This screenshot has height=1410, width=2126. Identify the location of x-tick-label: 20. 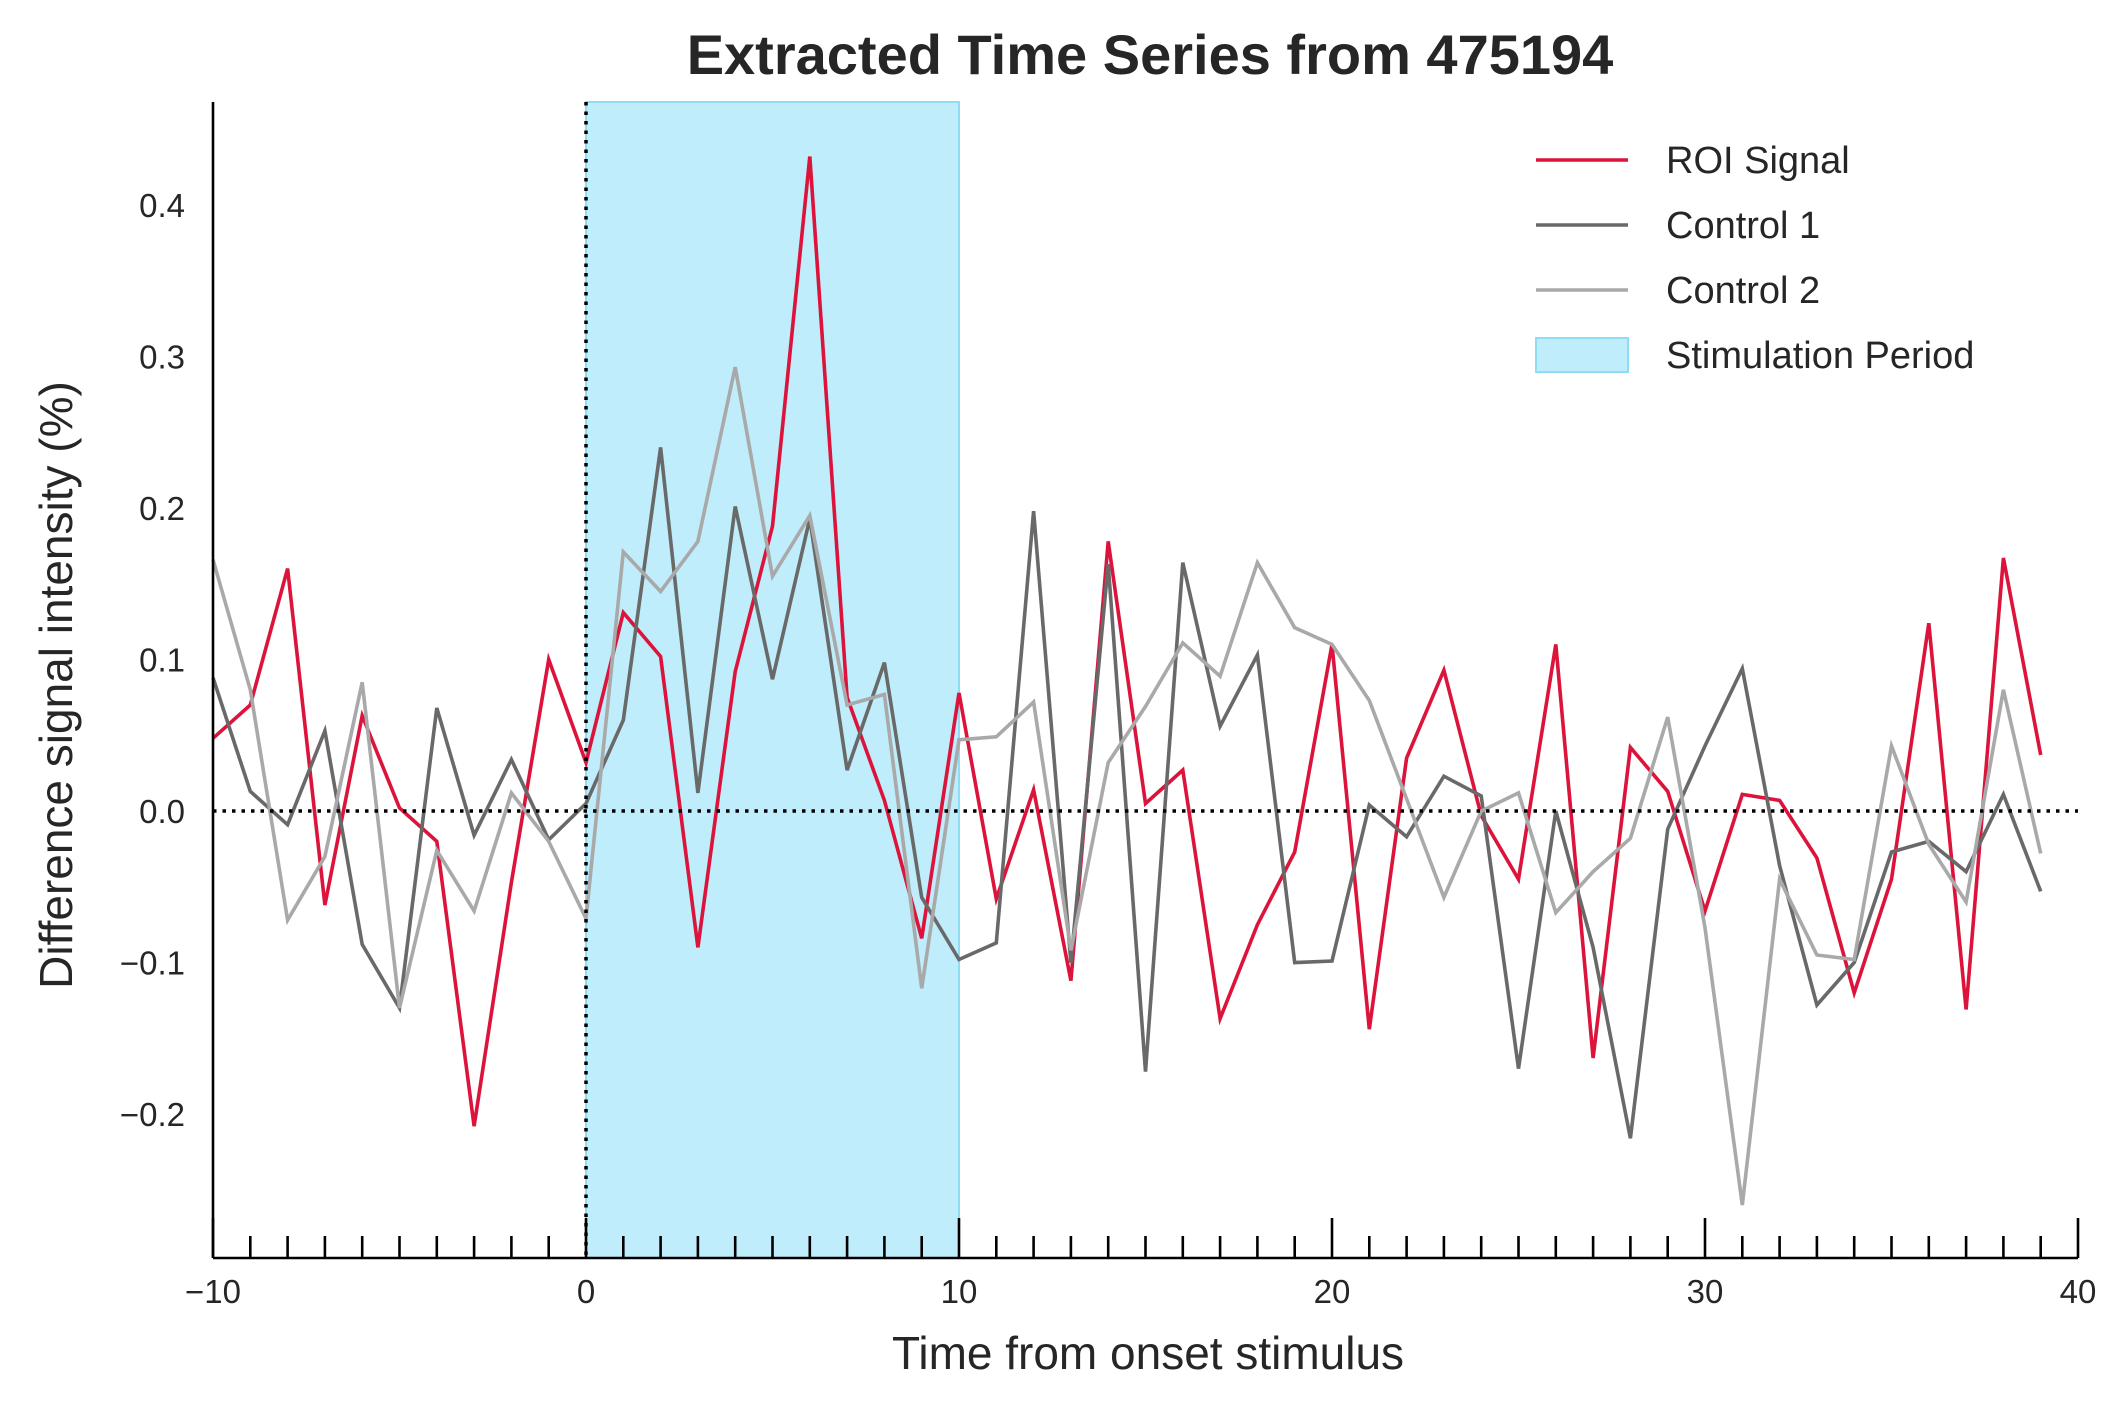
(1332, 1291).